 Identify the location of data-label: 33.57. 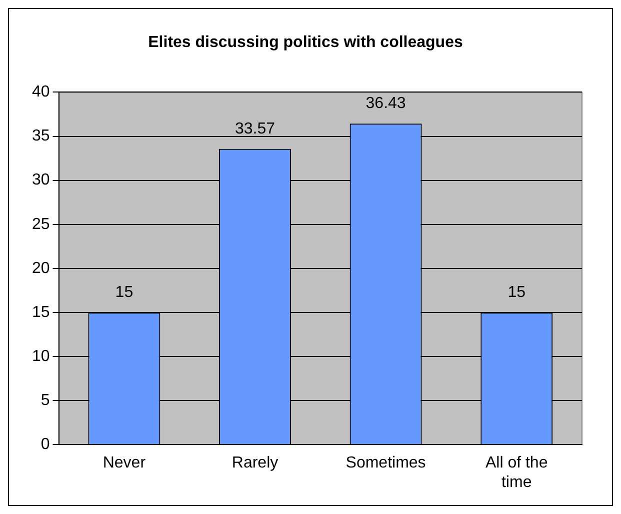
(255, 129).